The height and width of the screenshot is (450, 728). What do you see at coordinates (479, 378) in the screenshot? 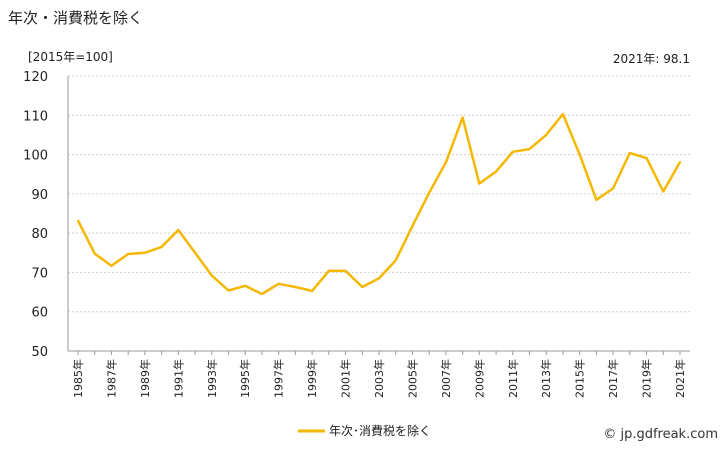
I see `x-tick-label: 2009年` at bounding box center [479, 378].